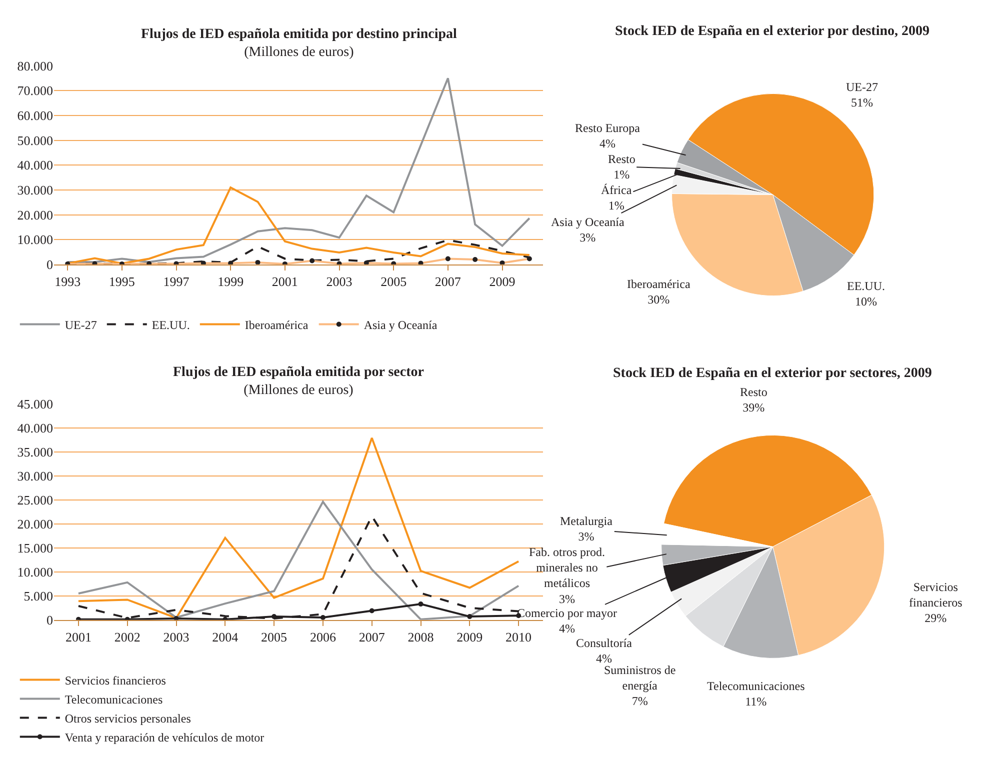  Describe the element at coordinates (67, 282) in the screenshot. I see `x-tick-label: 1993` at that location.